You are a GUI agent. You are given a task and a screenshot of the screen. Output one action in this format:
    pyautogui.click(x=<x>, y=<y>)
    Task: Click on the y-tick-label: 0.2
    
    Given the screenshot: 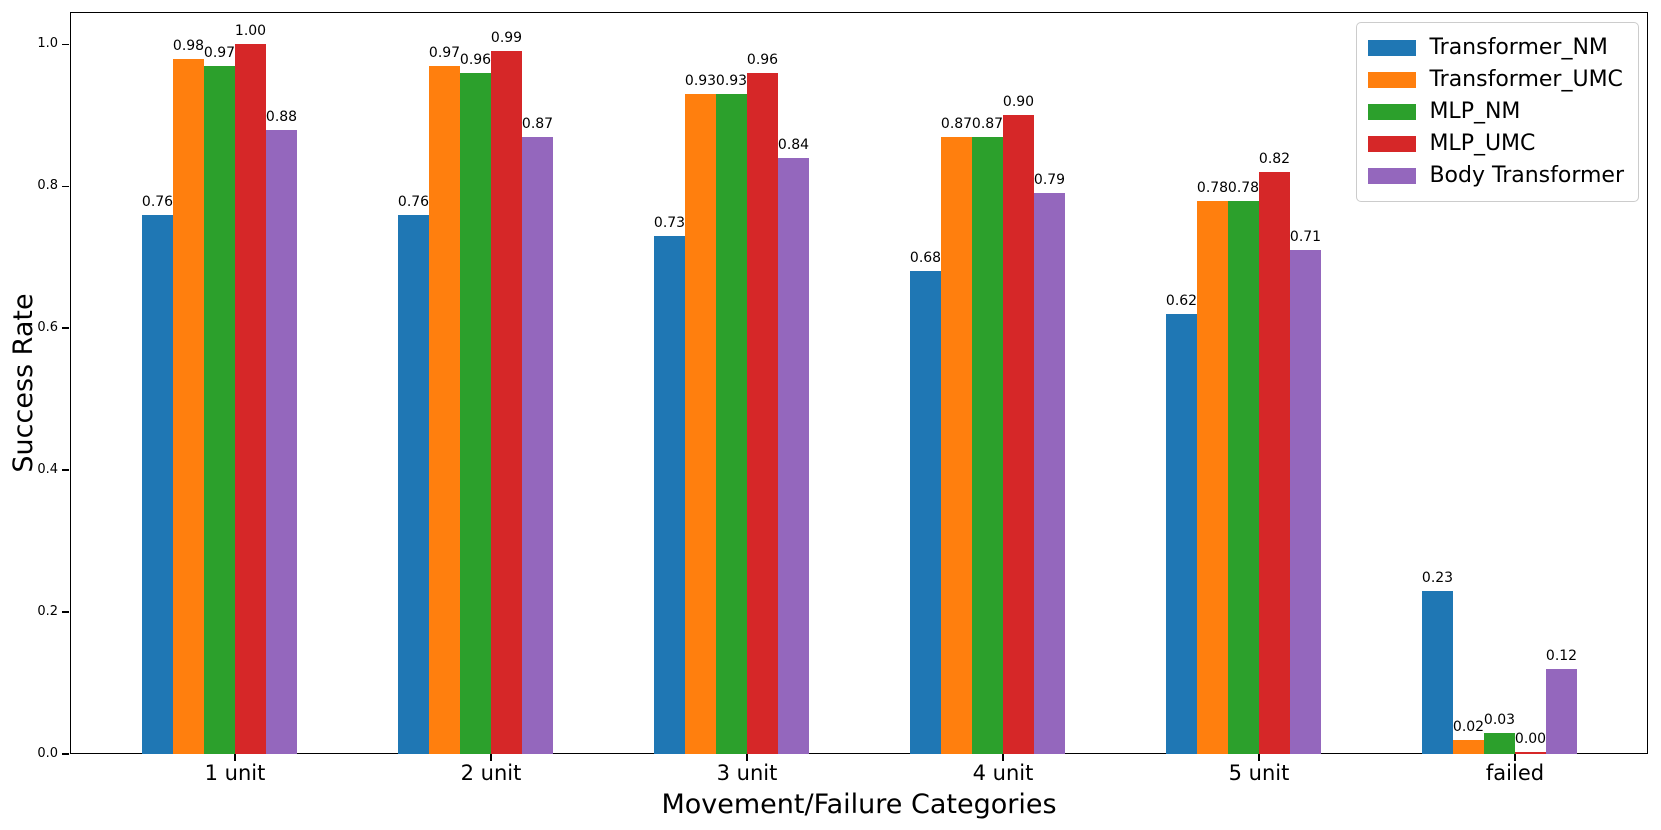 What is the action you would take?
    pyautogui.click(x=47, y=612)
    